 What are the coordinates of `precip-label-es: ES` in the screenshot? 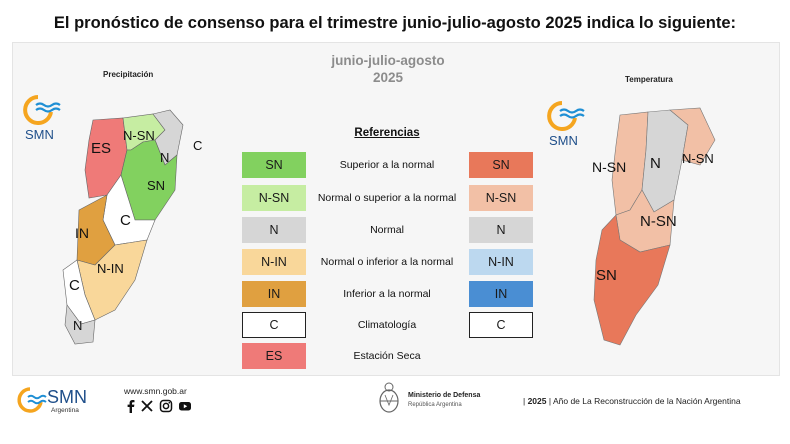 It's located at (101, 148).